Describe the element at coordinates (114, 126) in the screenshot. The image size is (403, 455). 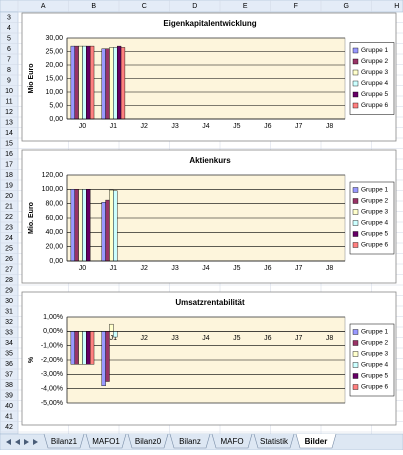
I see `x-tick-label: J1` at that location.